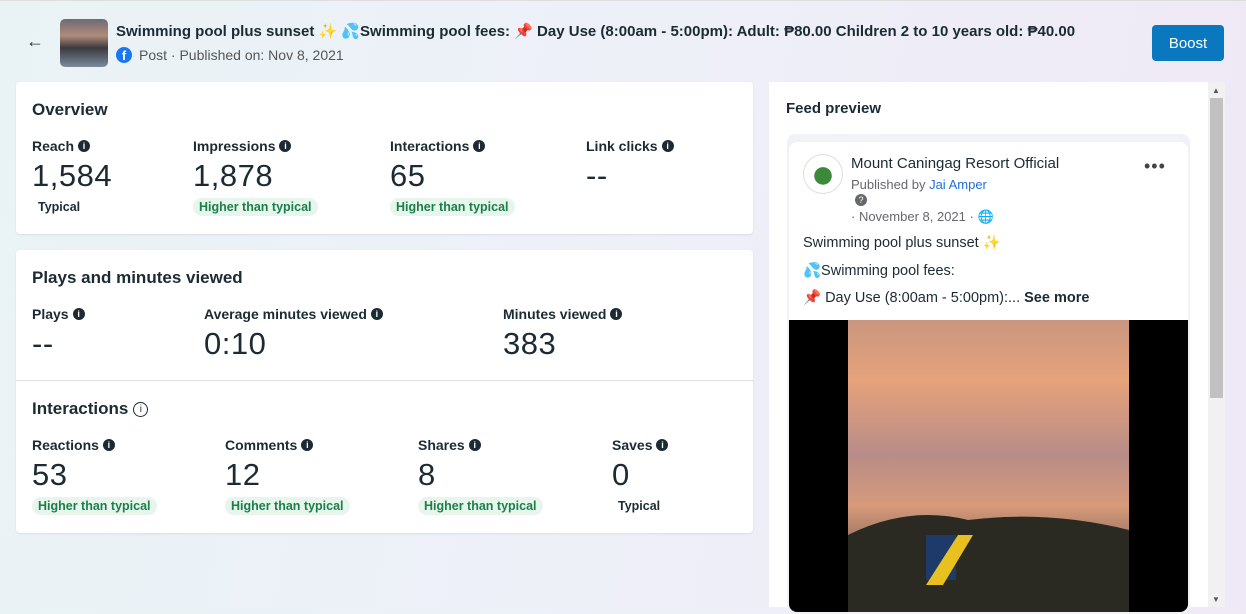 This screenshot has width=1246, height=614. What do you see at coordinates (955, 163) in the screenshot?
I see `page-name: Mount Caningag Resort Official` at bounding box center [955, 163].